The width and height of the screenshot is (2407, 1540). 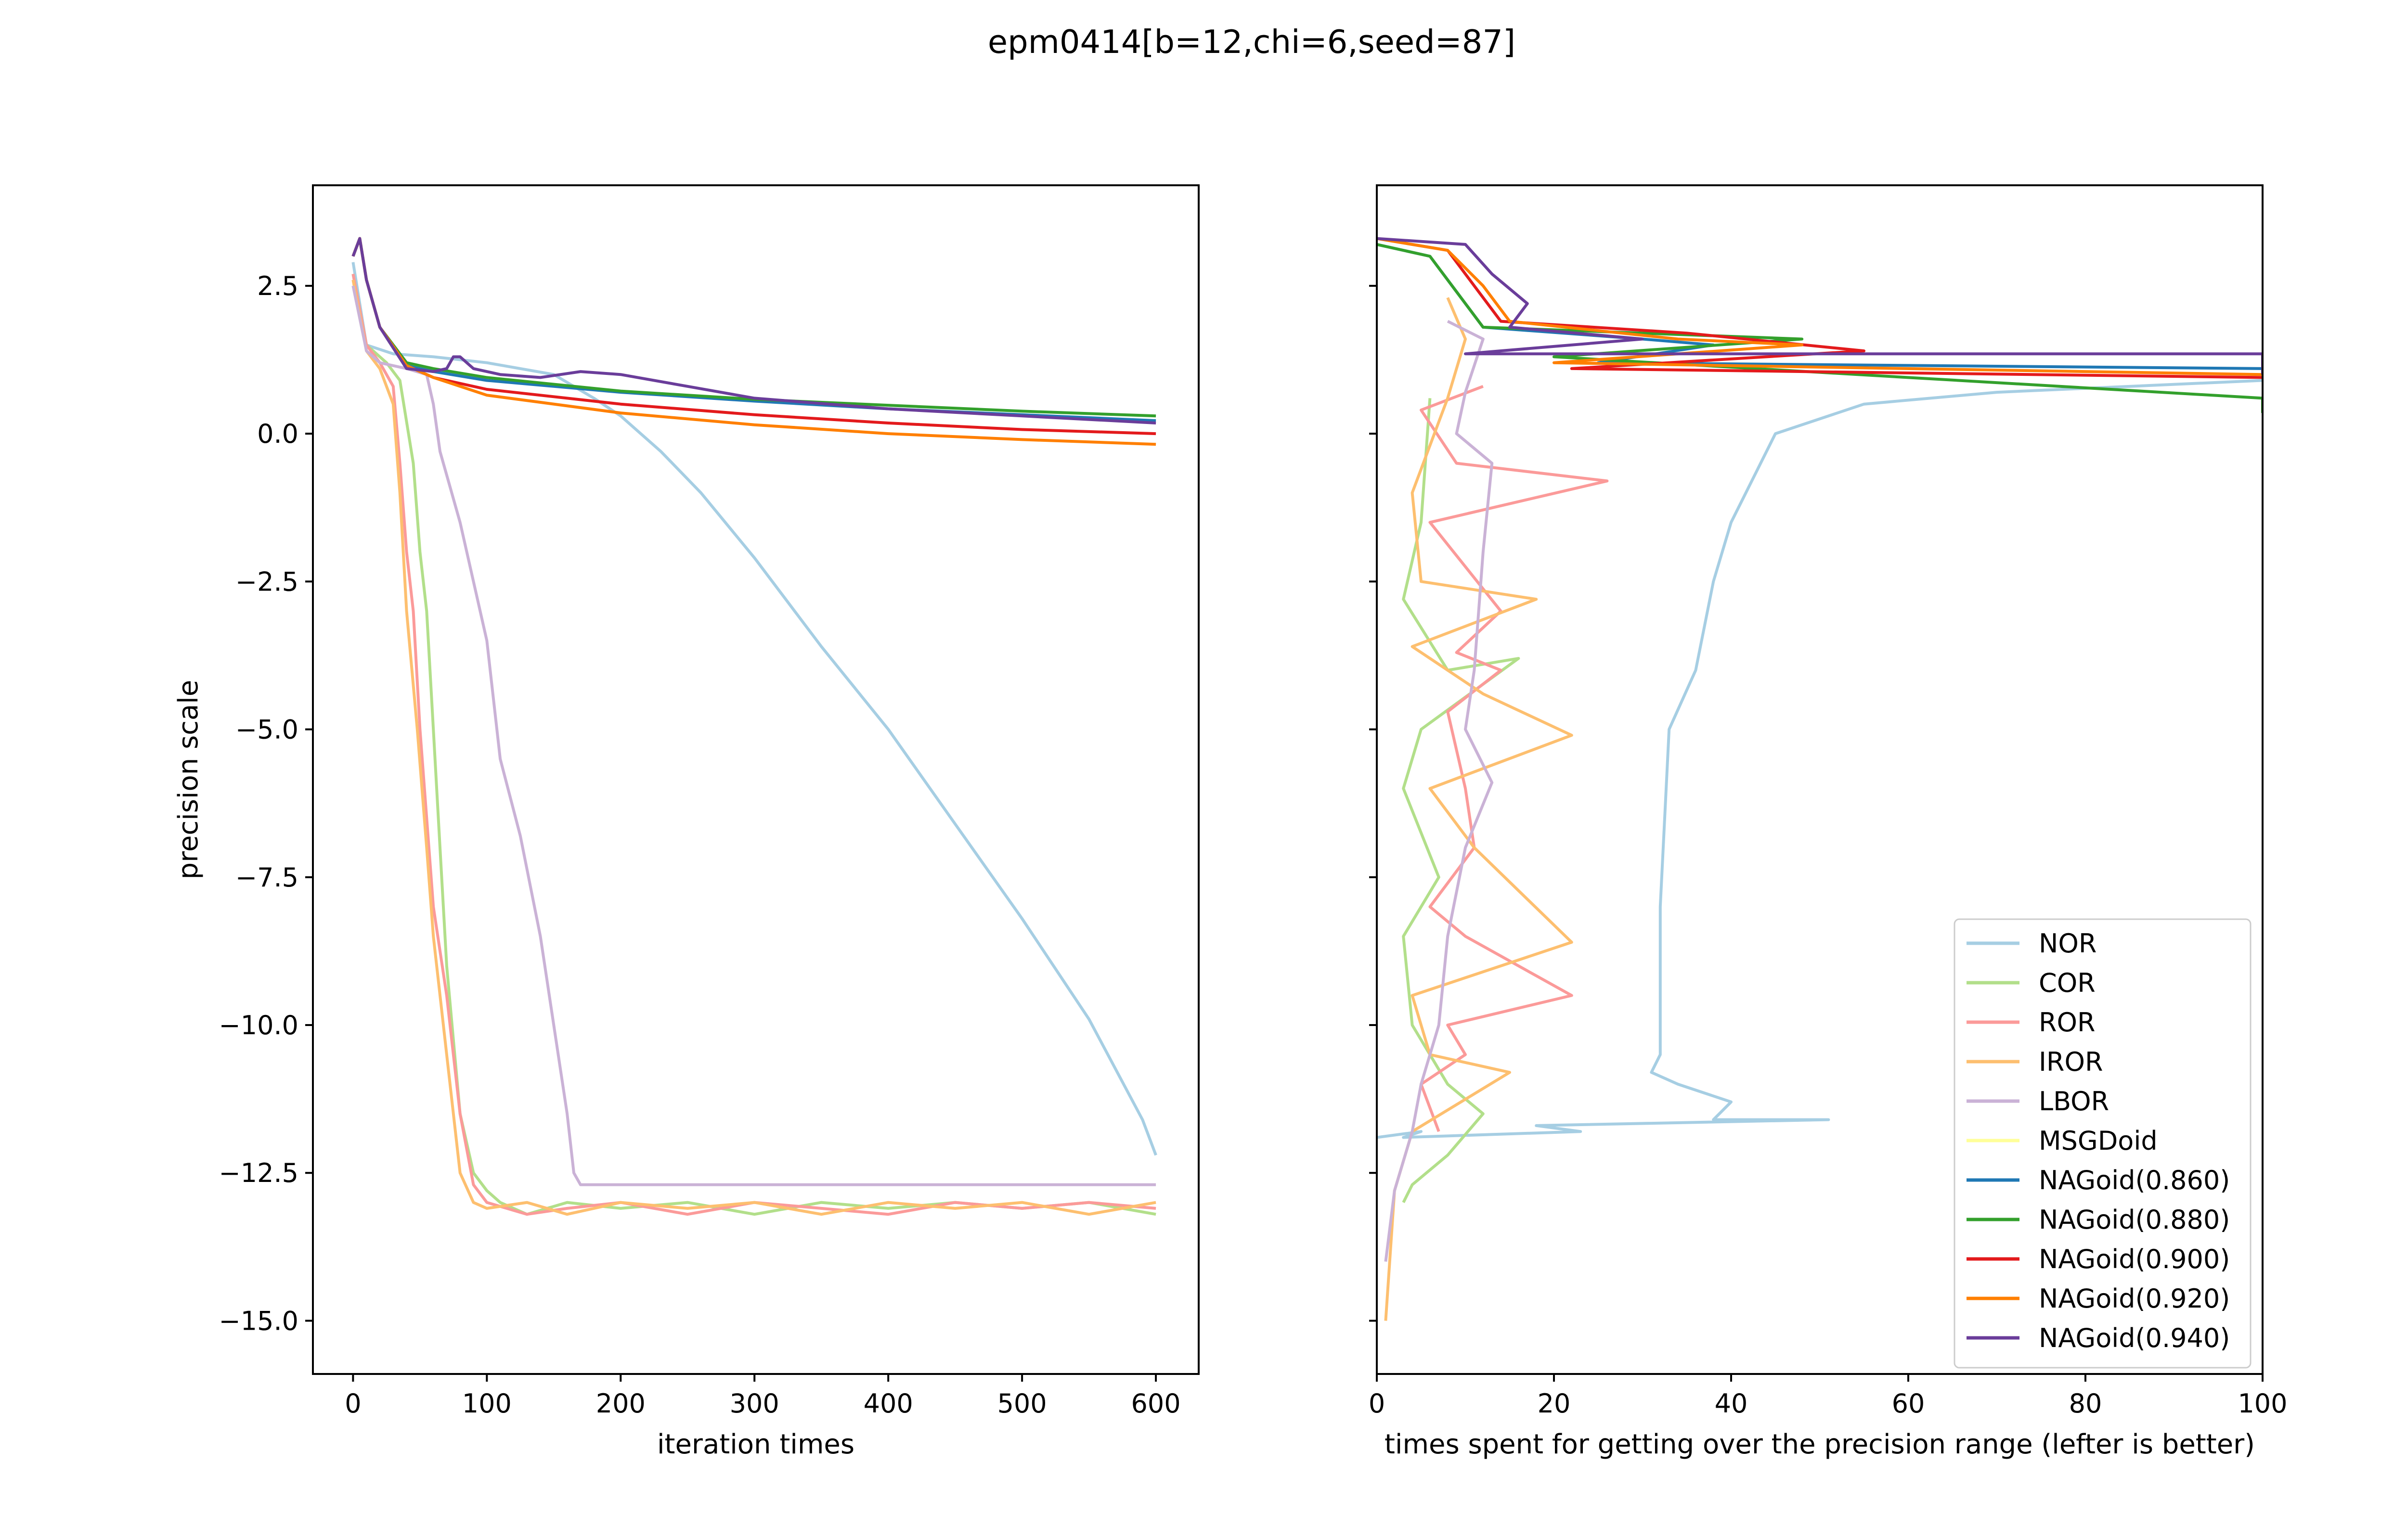 What do you see at coordinates (2134, 1180) in the screenshot?
I see `legend-label-nagoid-0-860: NAGoid(0.860)` at bounding box center [2134, 1180].